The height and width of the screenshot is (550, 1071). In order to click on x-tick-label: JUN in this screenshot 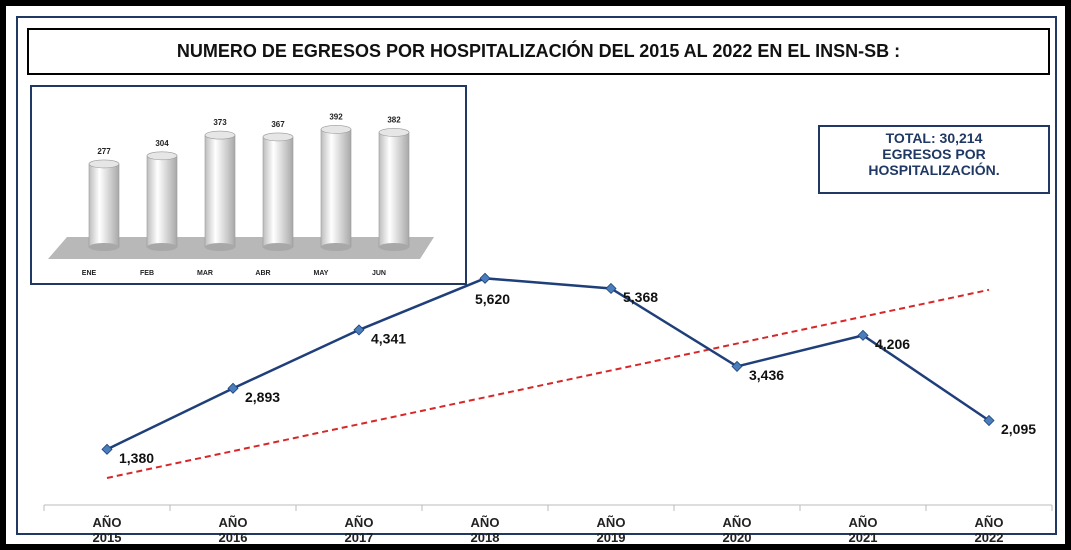, I will do `click(379, 273)`.